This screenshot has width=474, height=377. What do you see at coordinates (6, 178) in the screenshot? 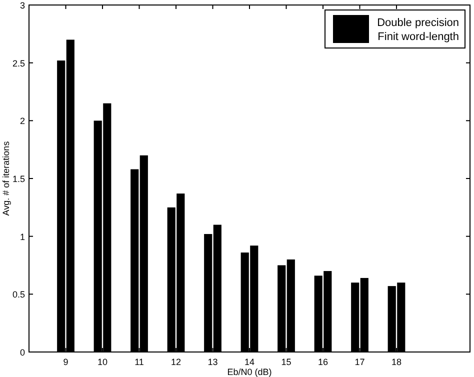
I see `y-axis-title: Avg. # of iterations` at bounding box center [6, 178].